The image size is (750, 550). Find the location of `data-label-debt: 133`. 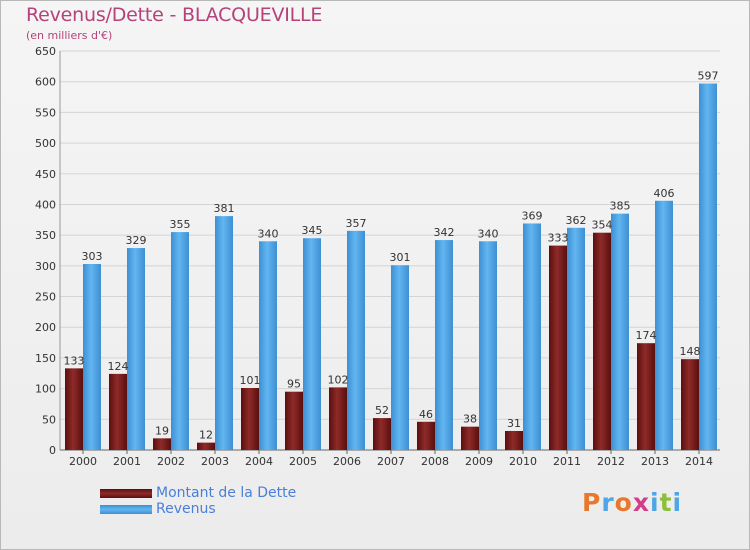

data-label-debt: 133 is located at coordinates (74, 360).